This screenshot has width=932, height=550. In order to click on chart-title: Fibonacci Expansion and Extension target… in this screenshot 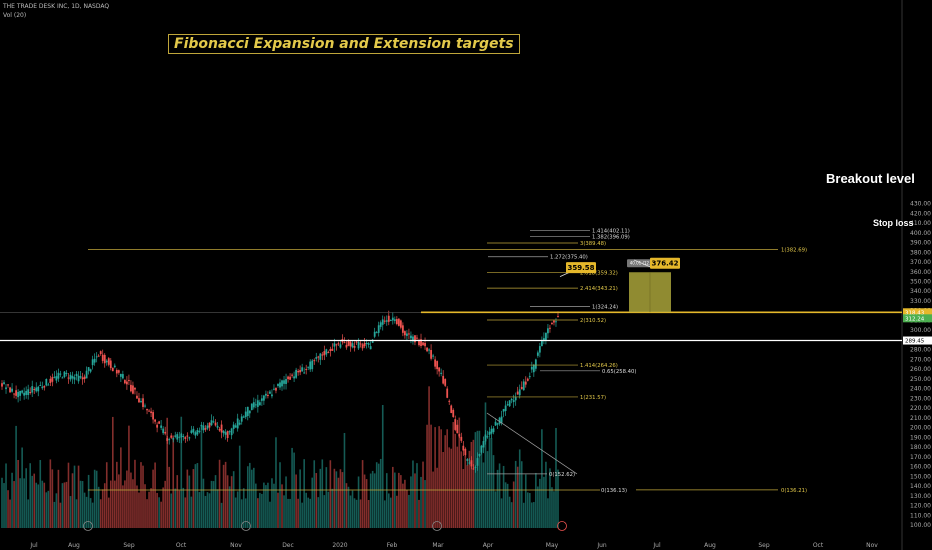, I will do `click(344, 44)`.